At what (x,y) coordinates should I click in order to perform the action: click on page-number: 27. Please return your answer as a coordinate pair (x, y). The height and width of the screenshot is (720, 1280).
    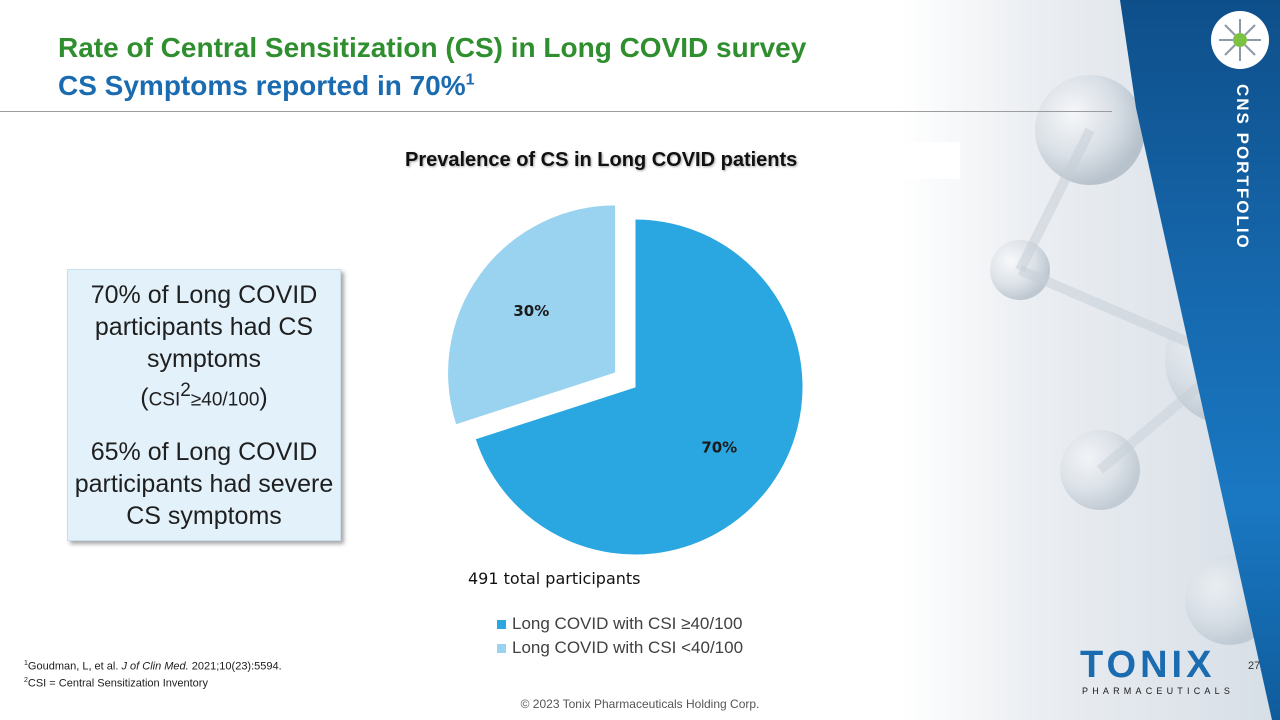
    Looking at the image, I should click on (1254, 666).